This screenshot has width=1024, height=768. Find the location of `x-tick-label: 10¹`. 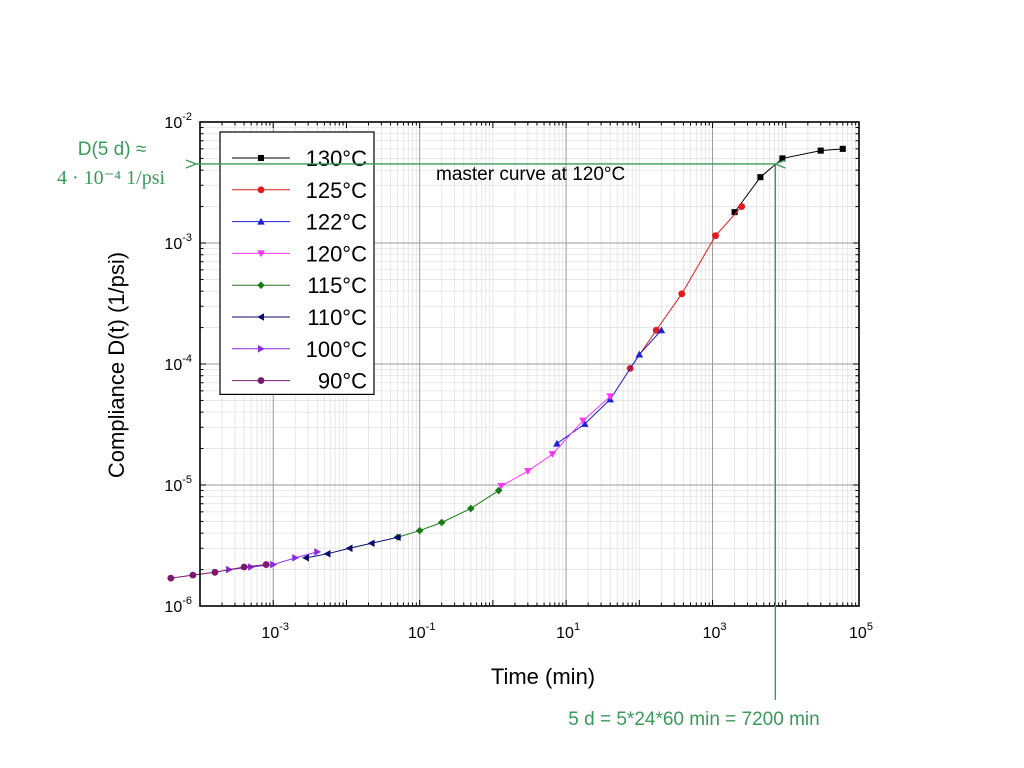

x-tick-label: 10¹ is located at coordinates (568, 631).